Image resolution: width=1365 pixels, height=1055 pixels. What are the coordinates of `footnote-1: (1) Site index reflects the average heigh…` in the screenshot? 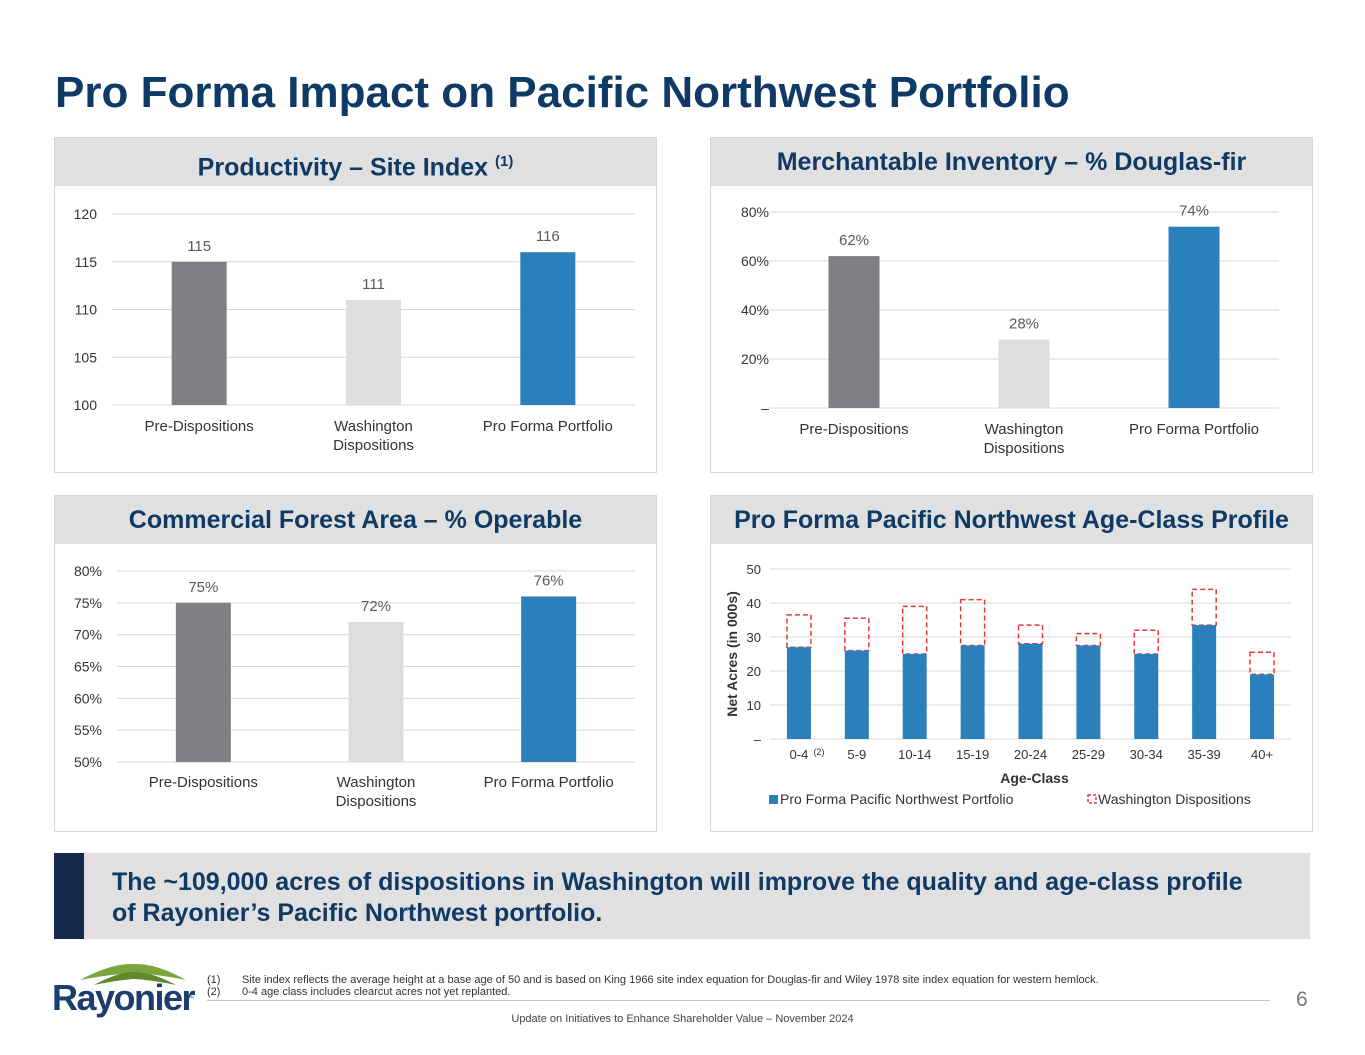 It's located at (653, 980).